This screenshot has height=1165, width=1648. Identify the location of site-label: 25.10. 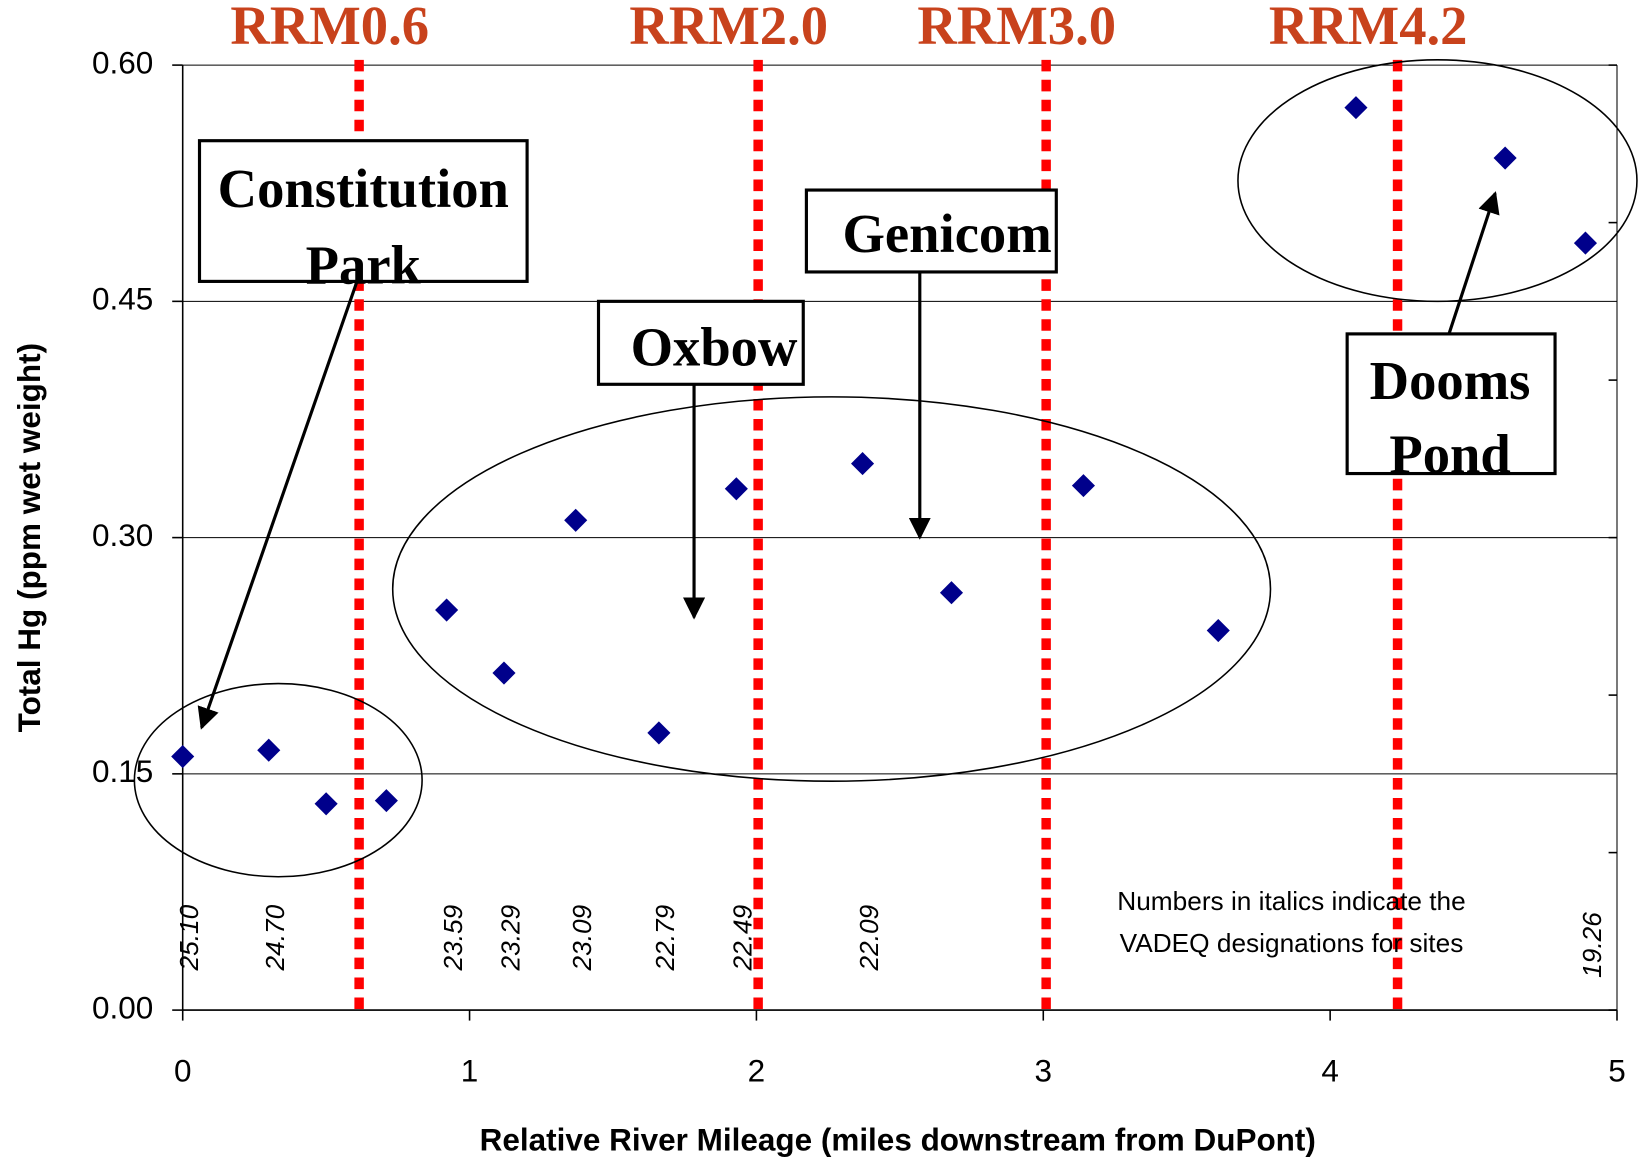
(189, 937).